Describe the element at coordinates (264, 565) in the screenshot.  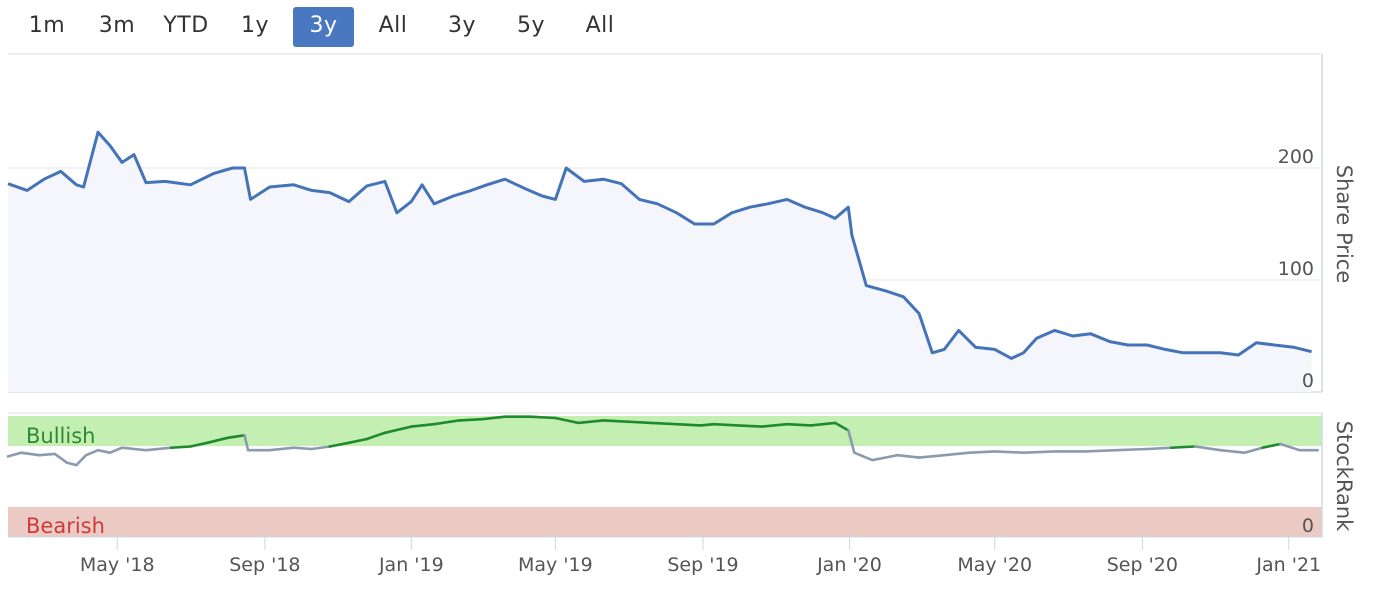
I see `x-axis-tick-label: Sep '18` at that location.